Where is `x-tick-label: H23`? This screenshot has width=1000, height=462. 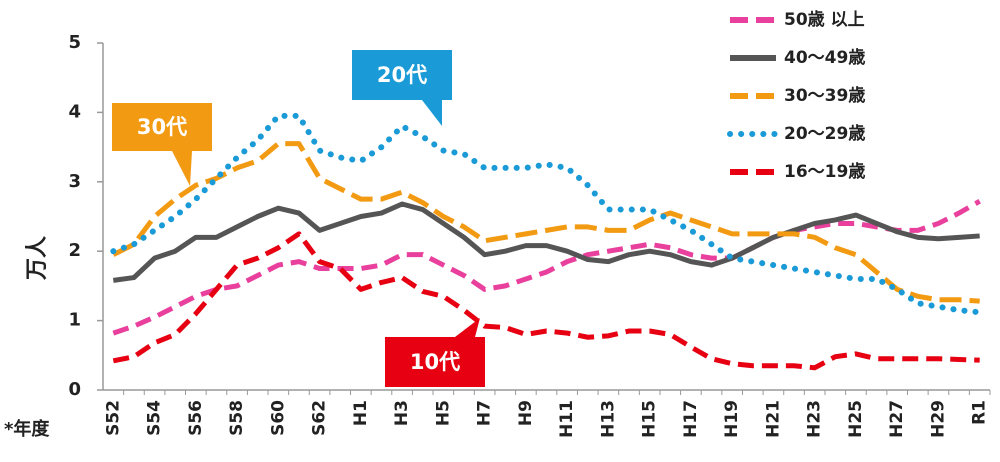 x-tick-label: H23 is located at coordinates (815, 419).